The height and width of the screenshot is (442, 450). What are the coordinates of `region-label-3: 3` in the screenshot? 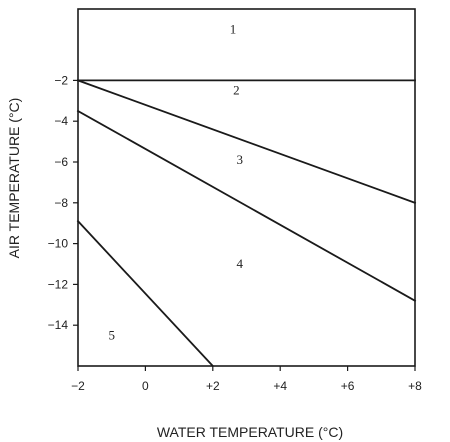 It's located at (240, 159).